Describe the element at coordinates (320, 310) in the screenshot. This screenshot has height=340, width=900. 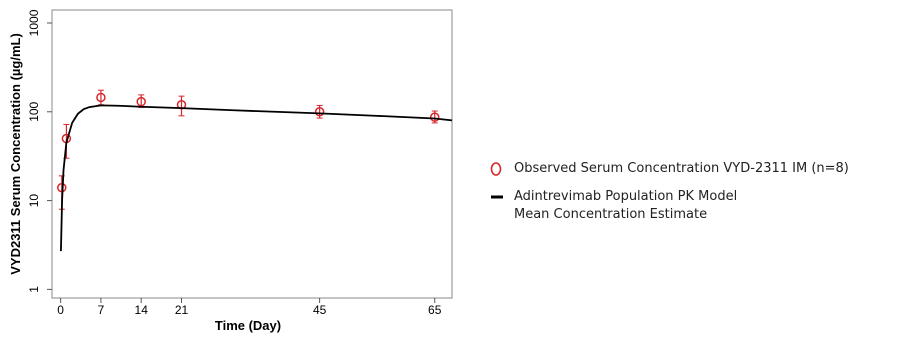
I see `x-tick-label: 45` at that location.